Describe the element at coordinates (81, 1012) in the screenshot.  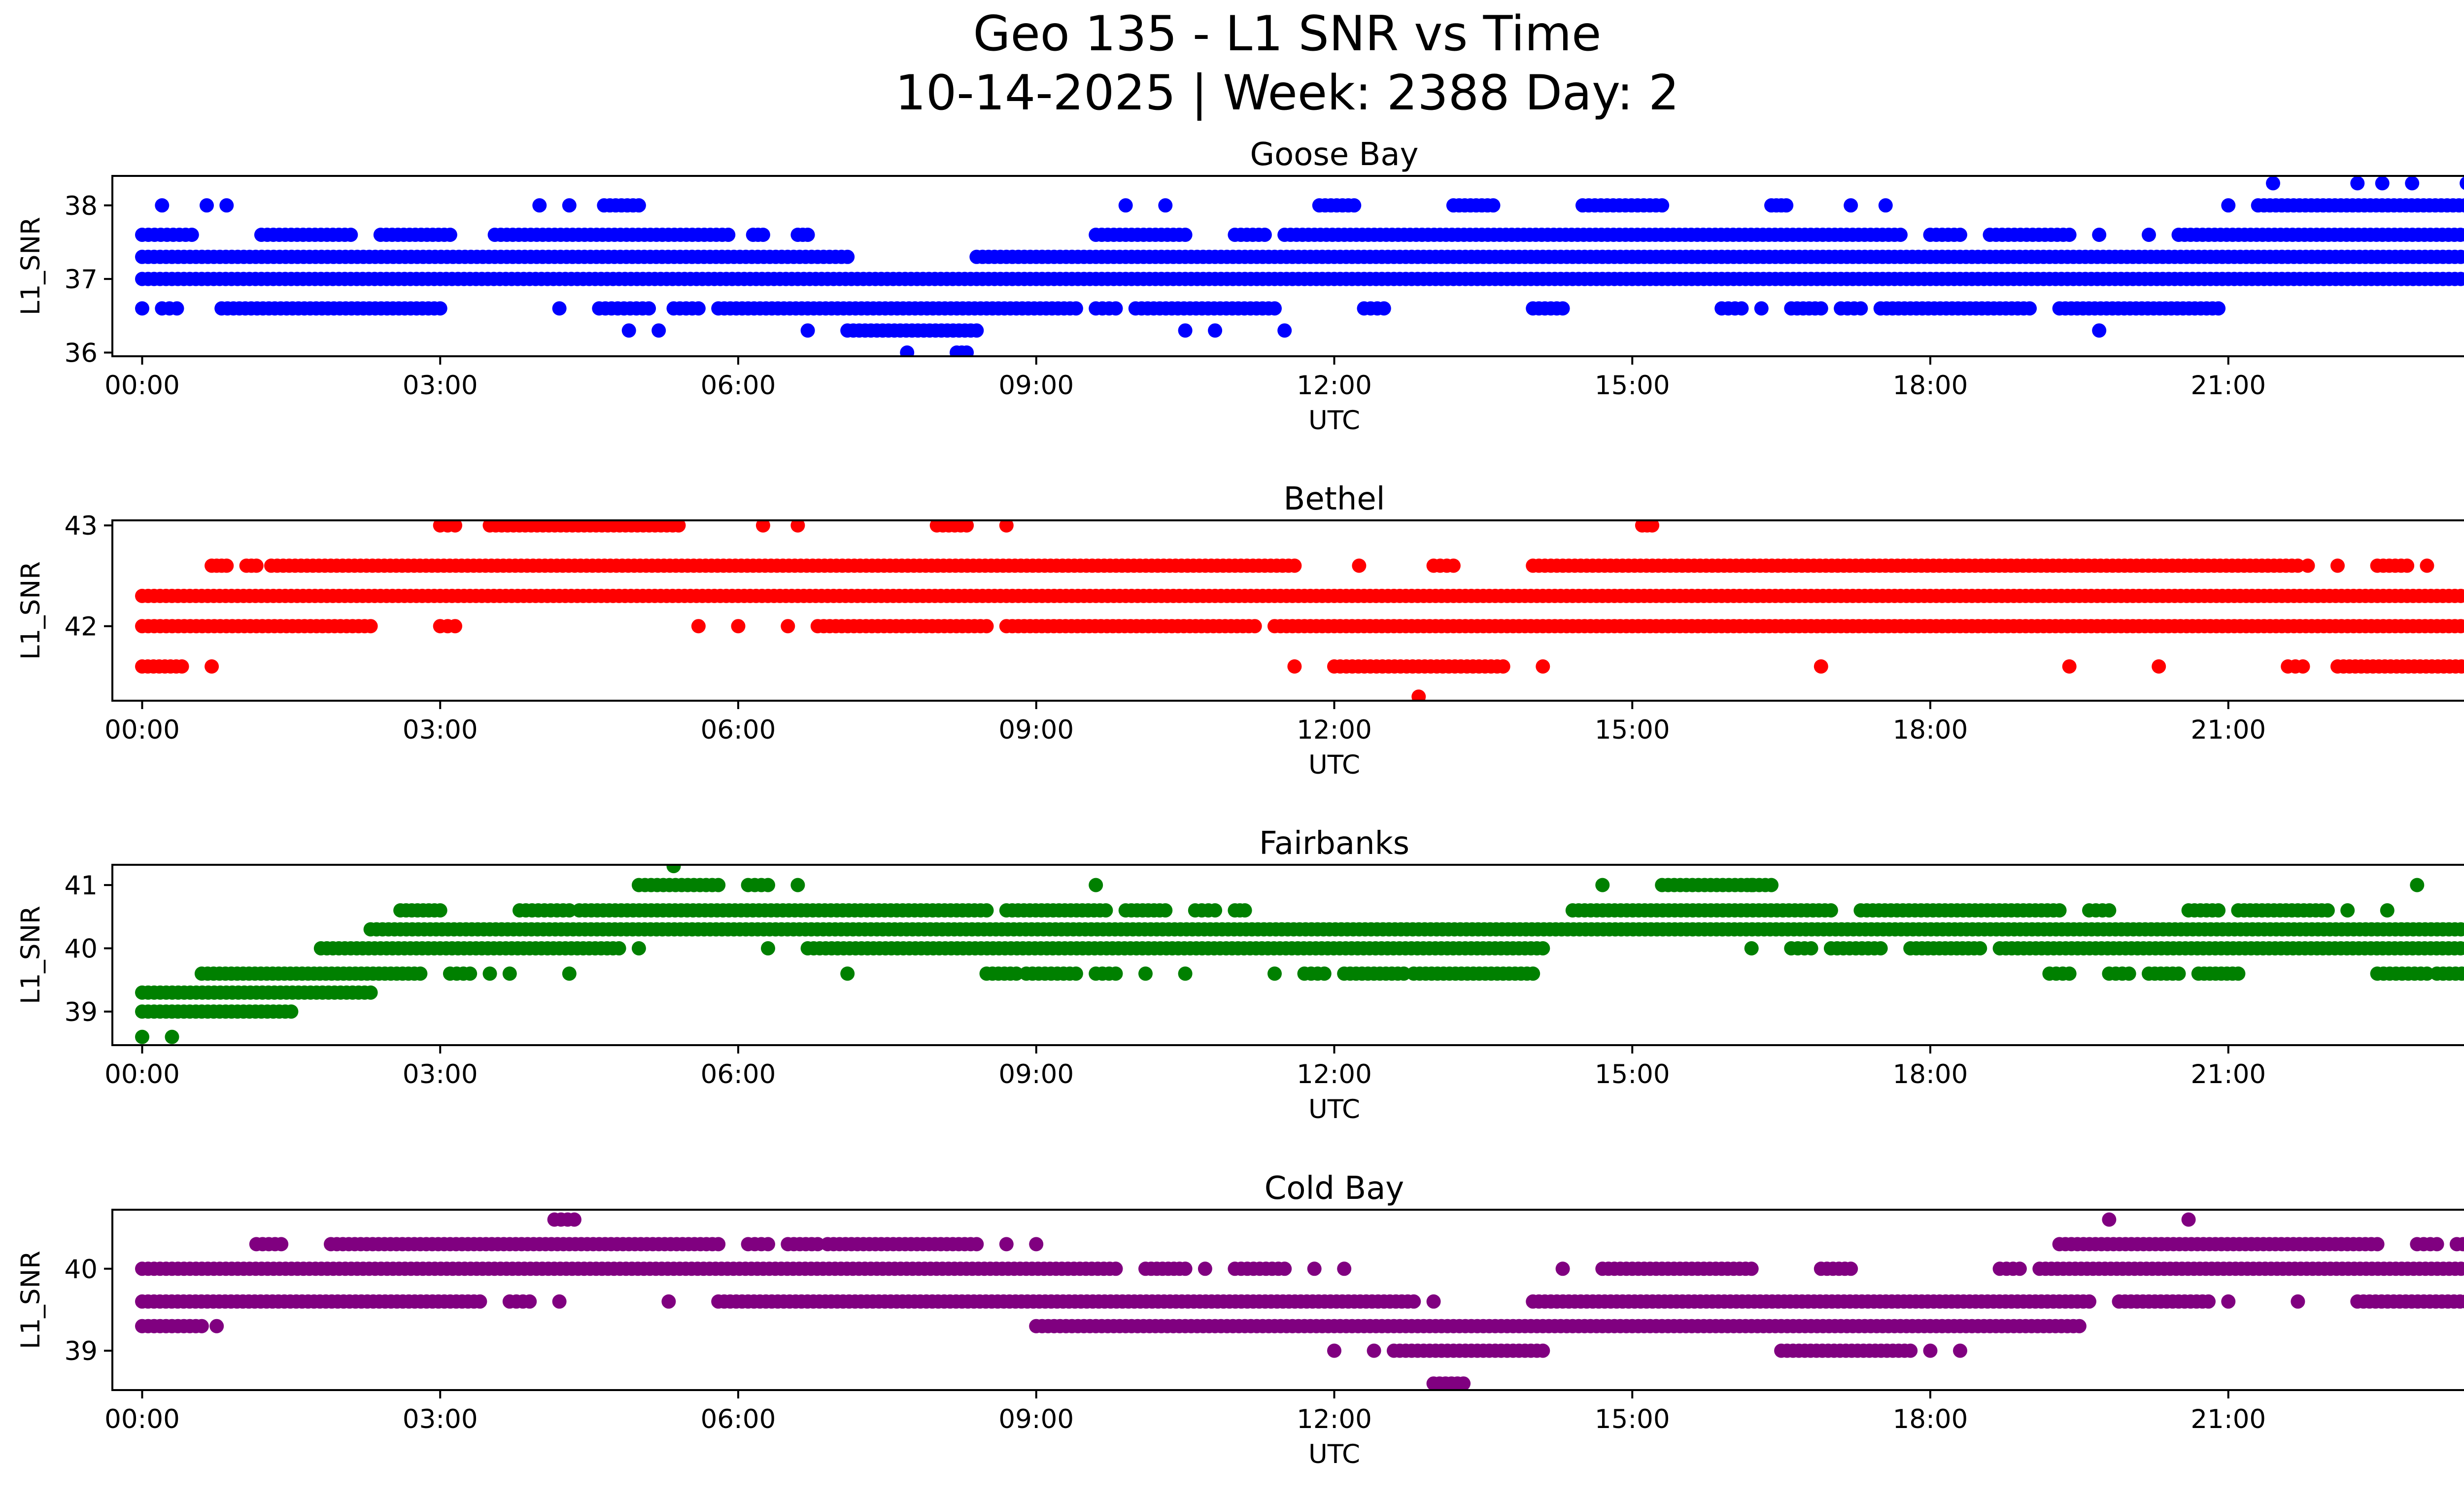
I see `y-tick-label: 39` at that location.